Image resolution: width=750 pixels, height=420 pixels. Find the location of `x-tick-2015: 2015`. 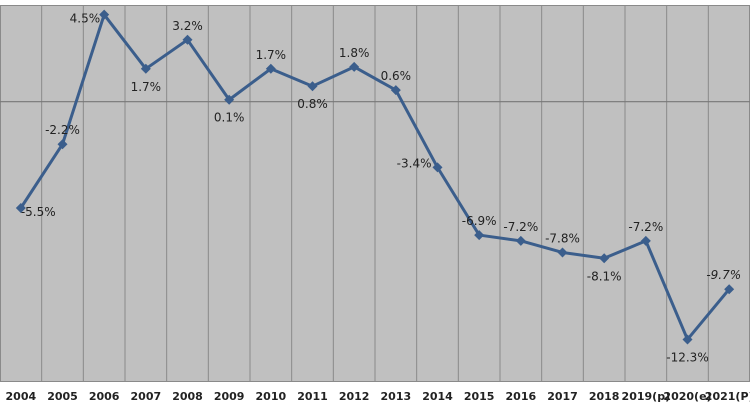

x-tick-2015: 2015 is located at coordinates (479, 396).